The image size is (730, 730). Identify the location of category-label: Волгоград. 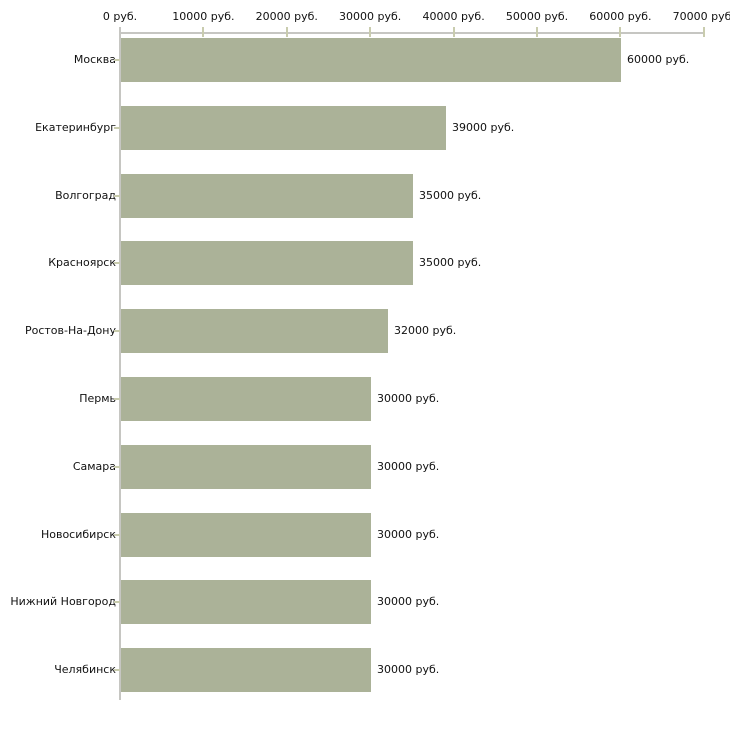
(85, 195).